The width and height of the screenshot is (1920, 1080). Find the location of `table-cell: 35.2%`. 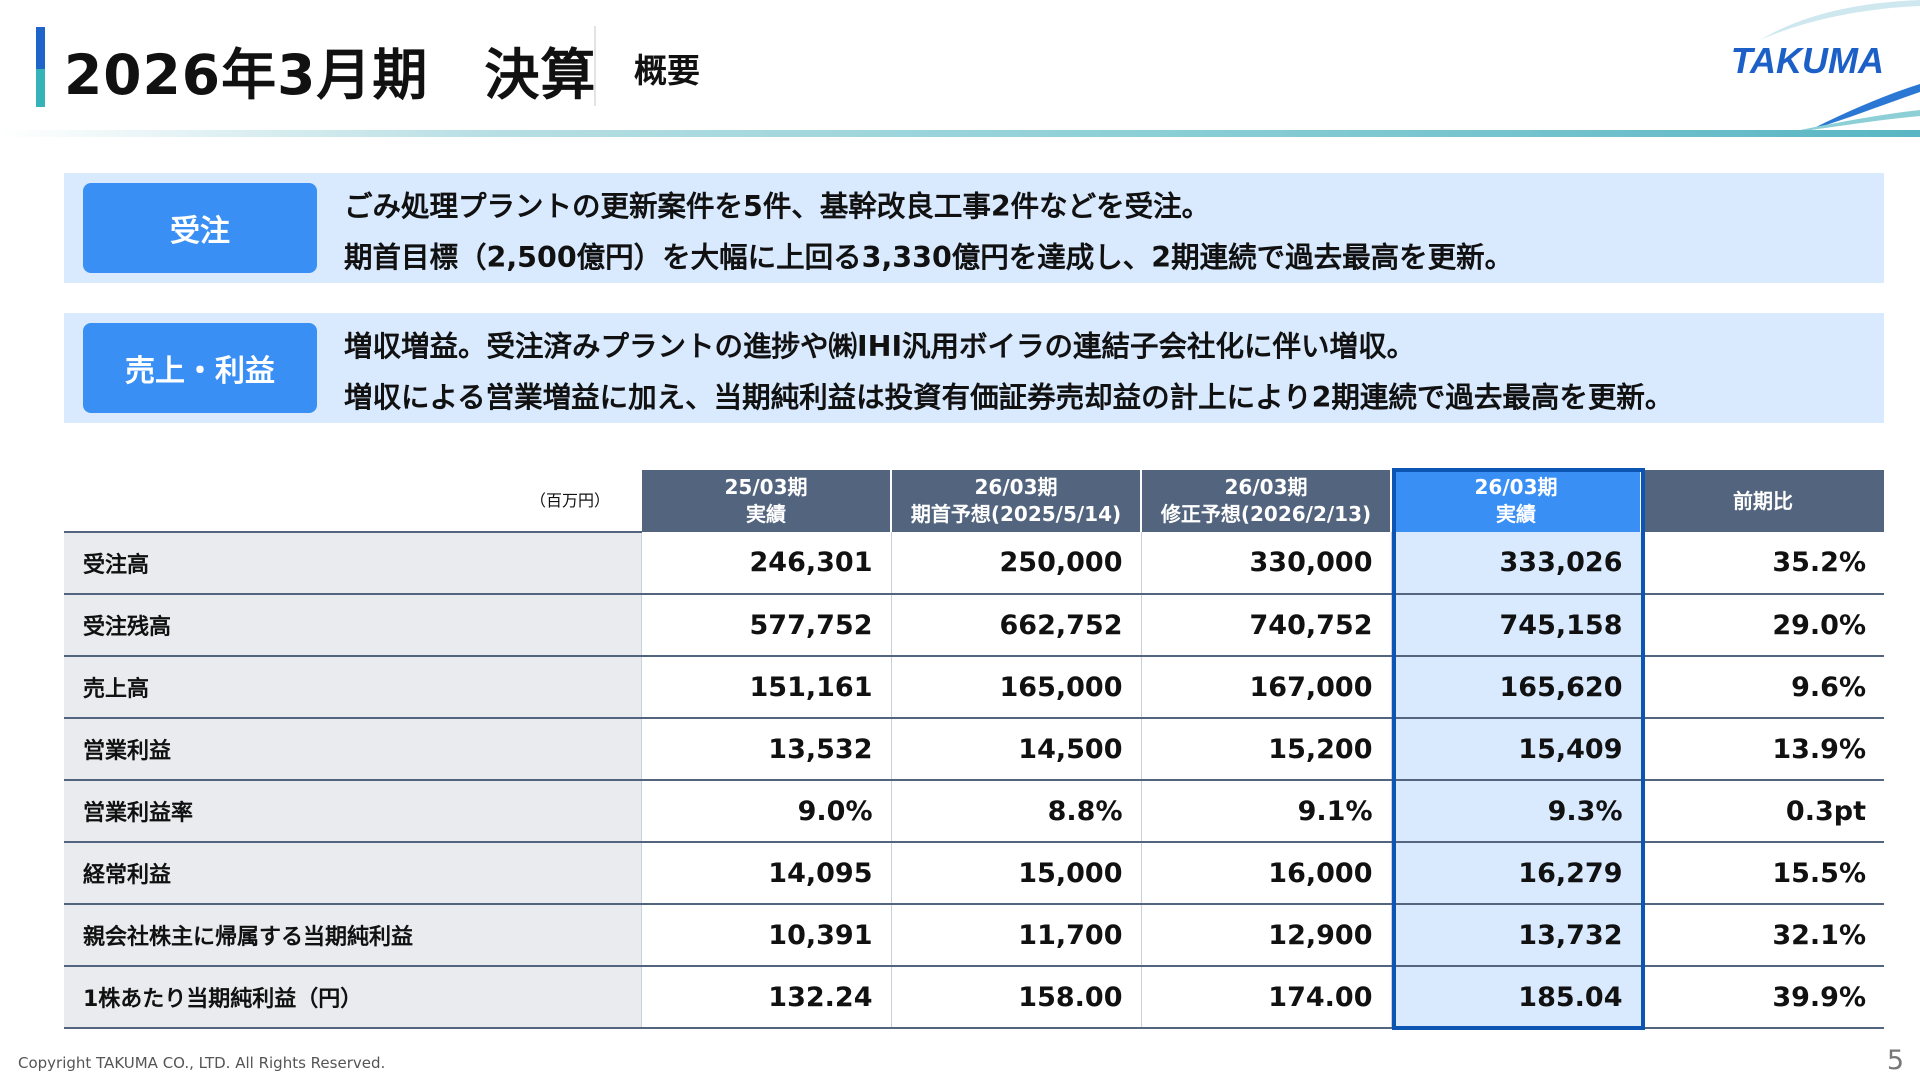

table-cell: 35.2% is located at coordinates (1762, 563).